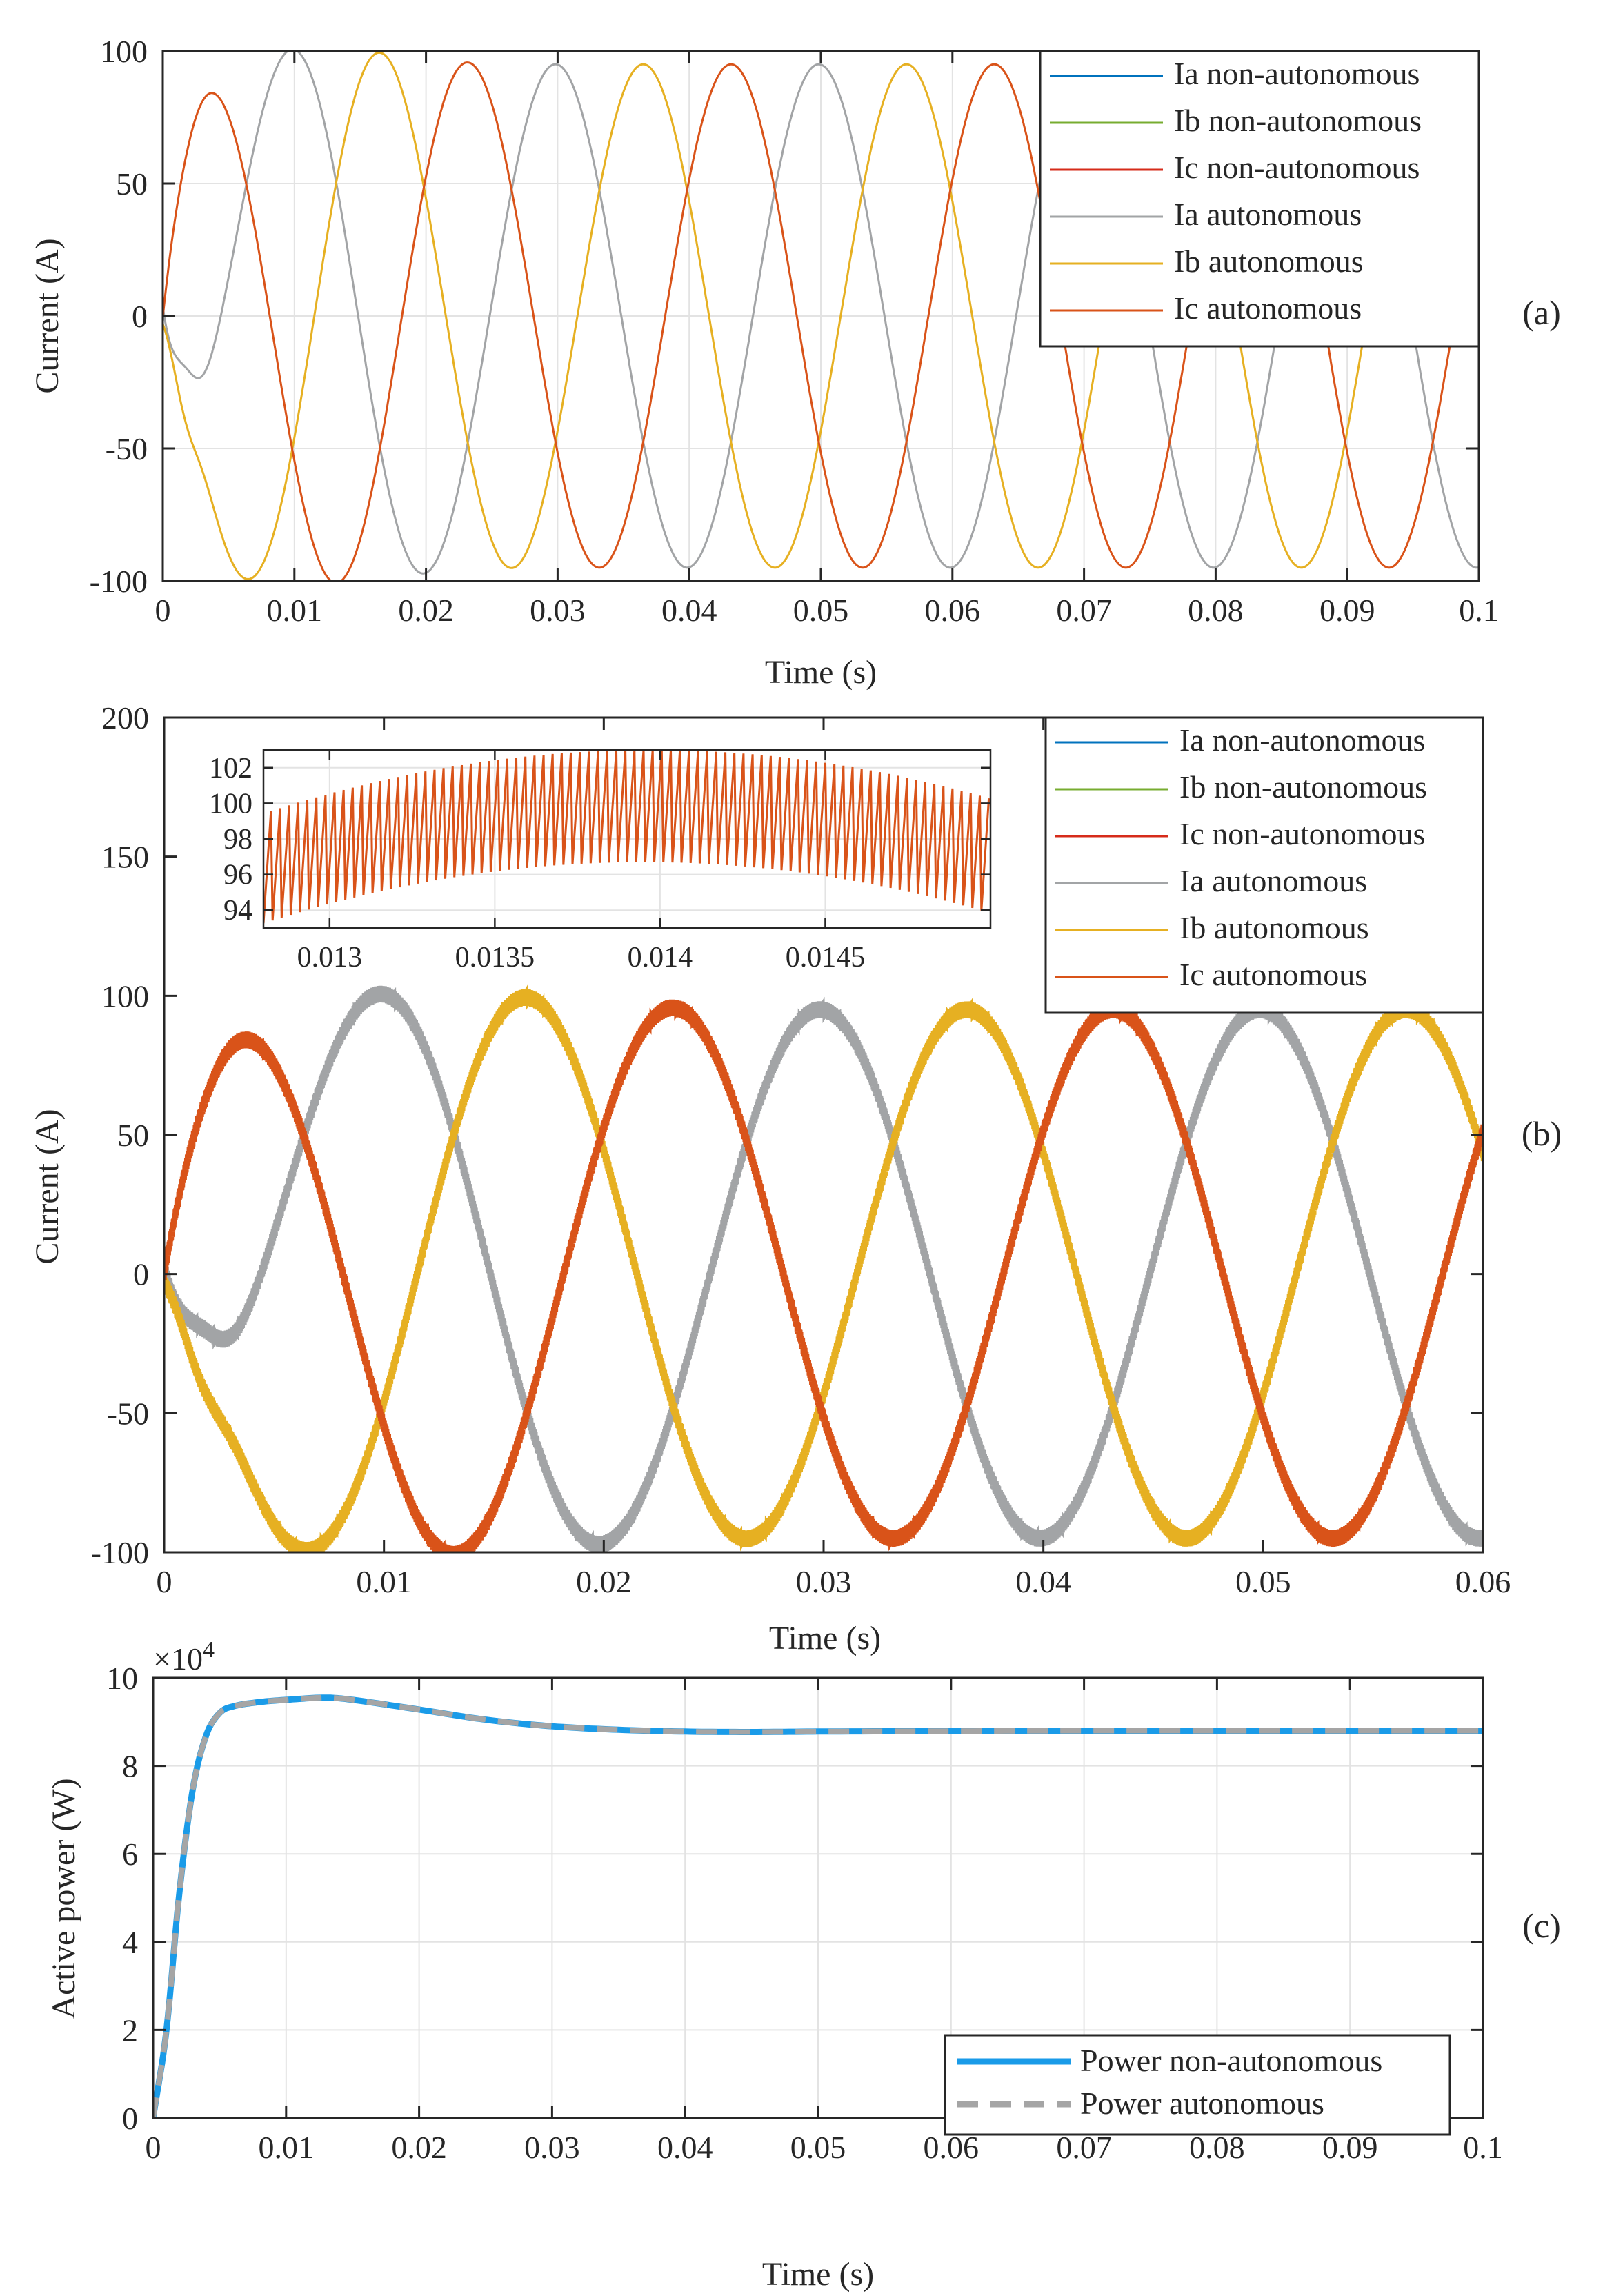 Image resolution: width=1603 pixels, height=2296 pixels. Describe the element at coordinates (826, 957) in the screenshot. I see `inset-x-tick-label: 0.0145` at that location.